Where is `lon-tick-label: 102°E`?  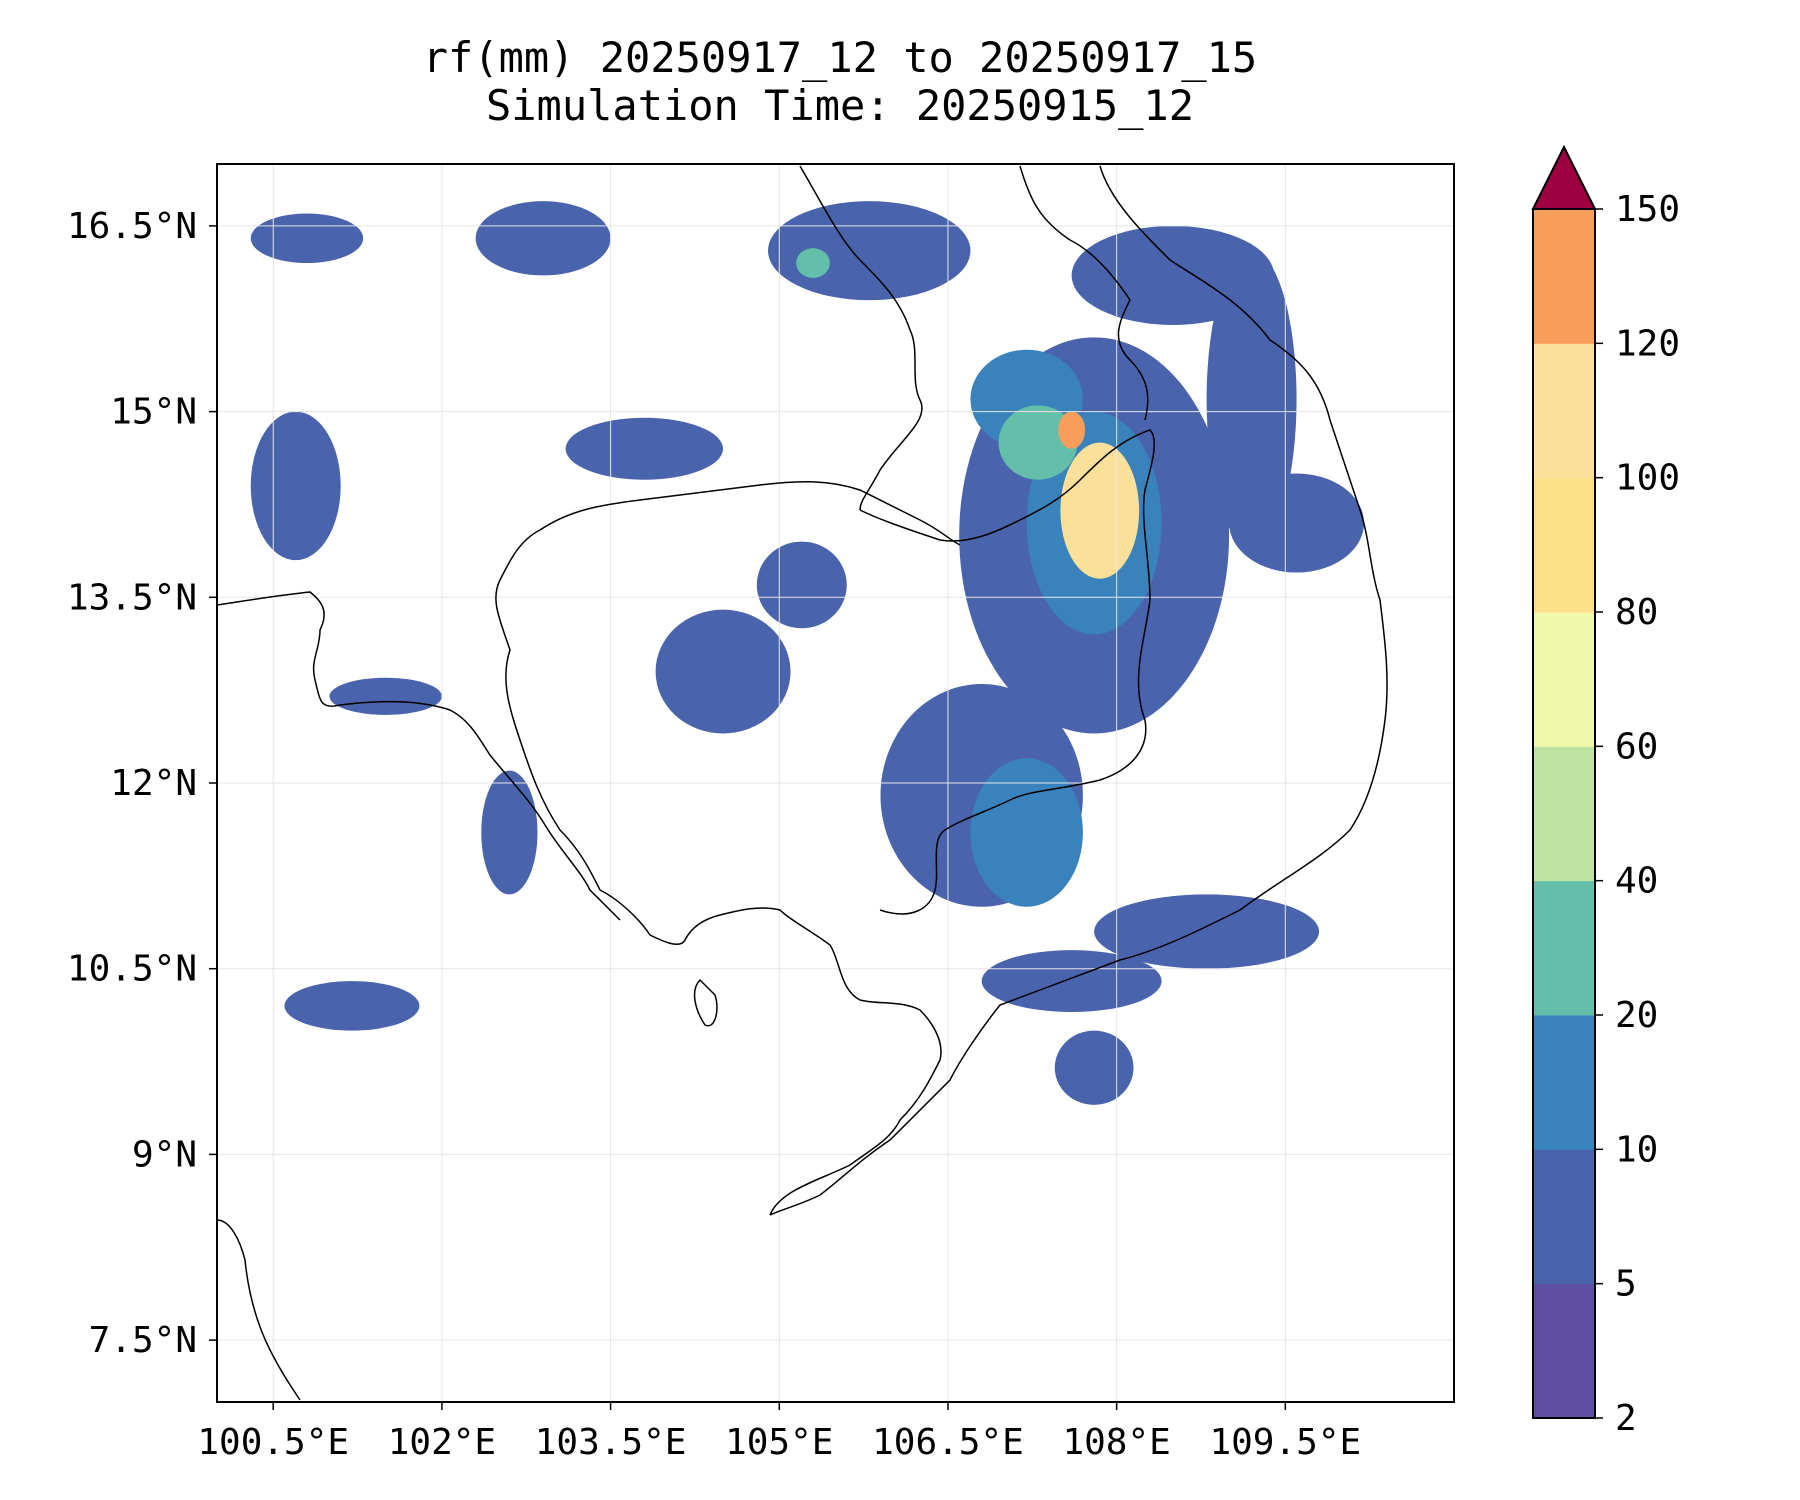 lon-tick-label: 102°E is located at coordinates (442, 1442).